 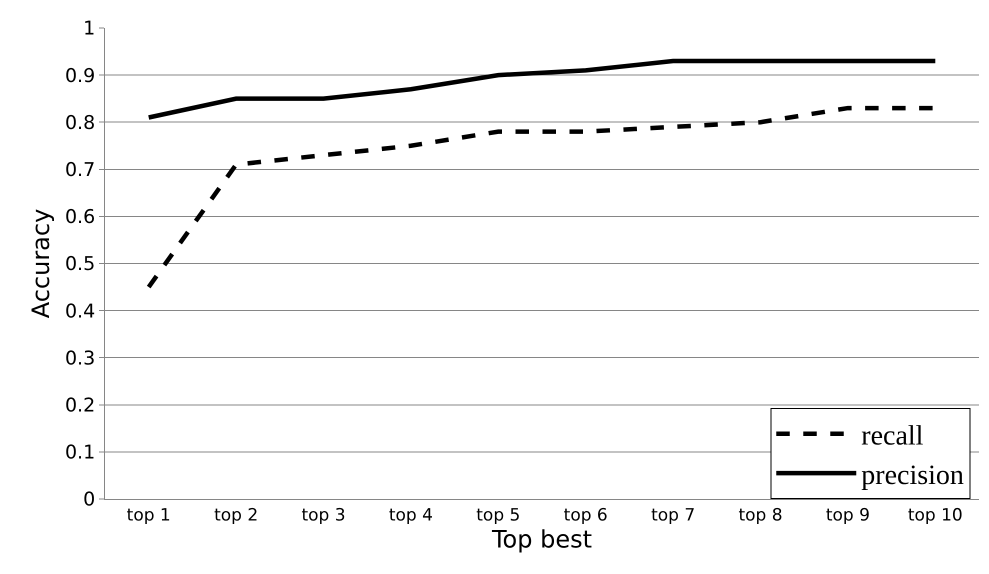 What do you see at coordinates (80, 264) in the screenshot?
I see `y-tick-label: 0.5` at bounding box center [80, 264].